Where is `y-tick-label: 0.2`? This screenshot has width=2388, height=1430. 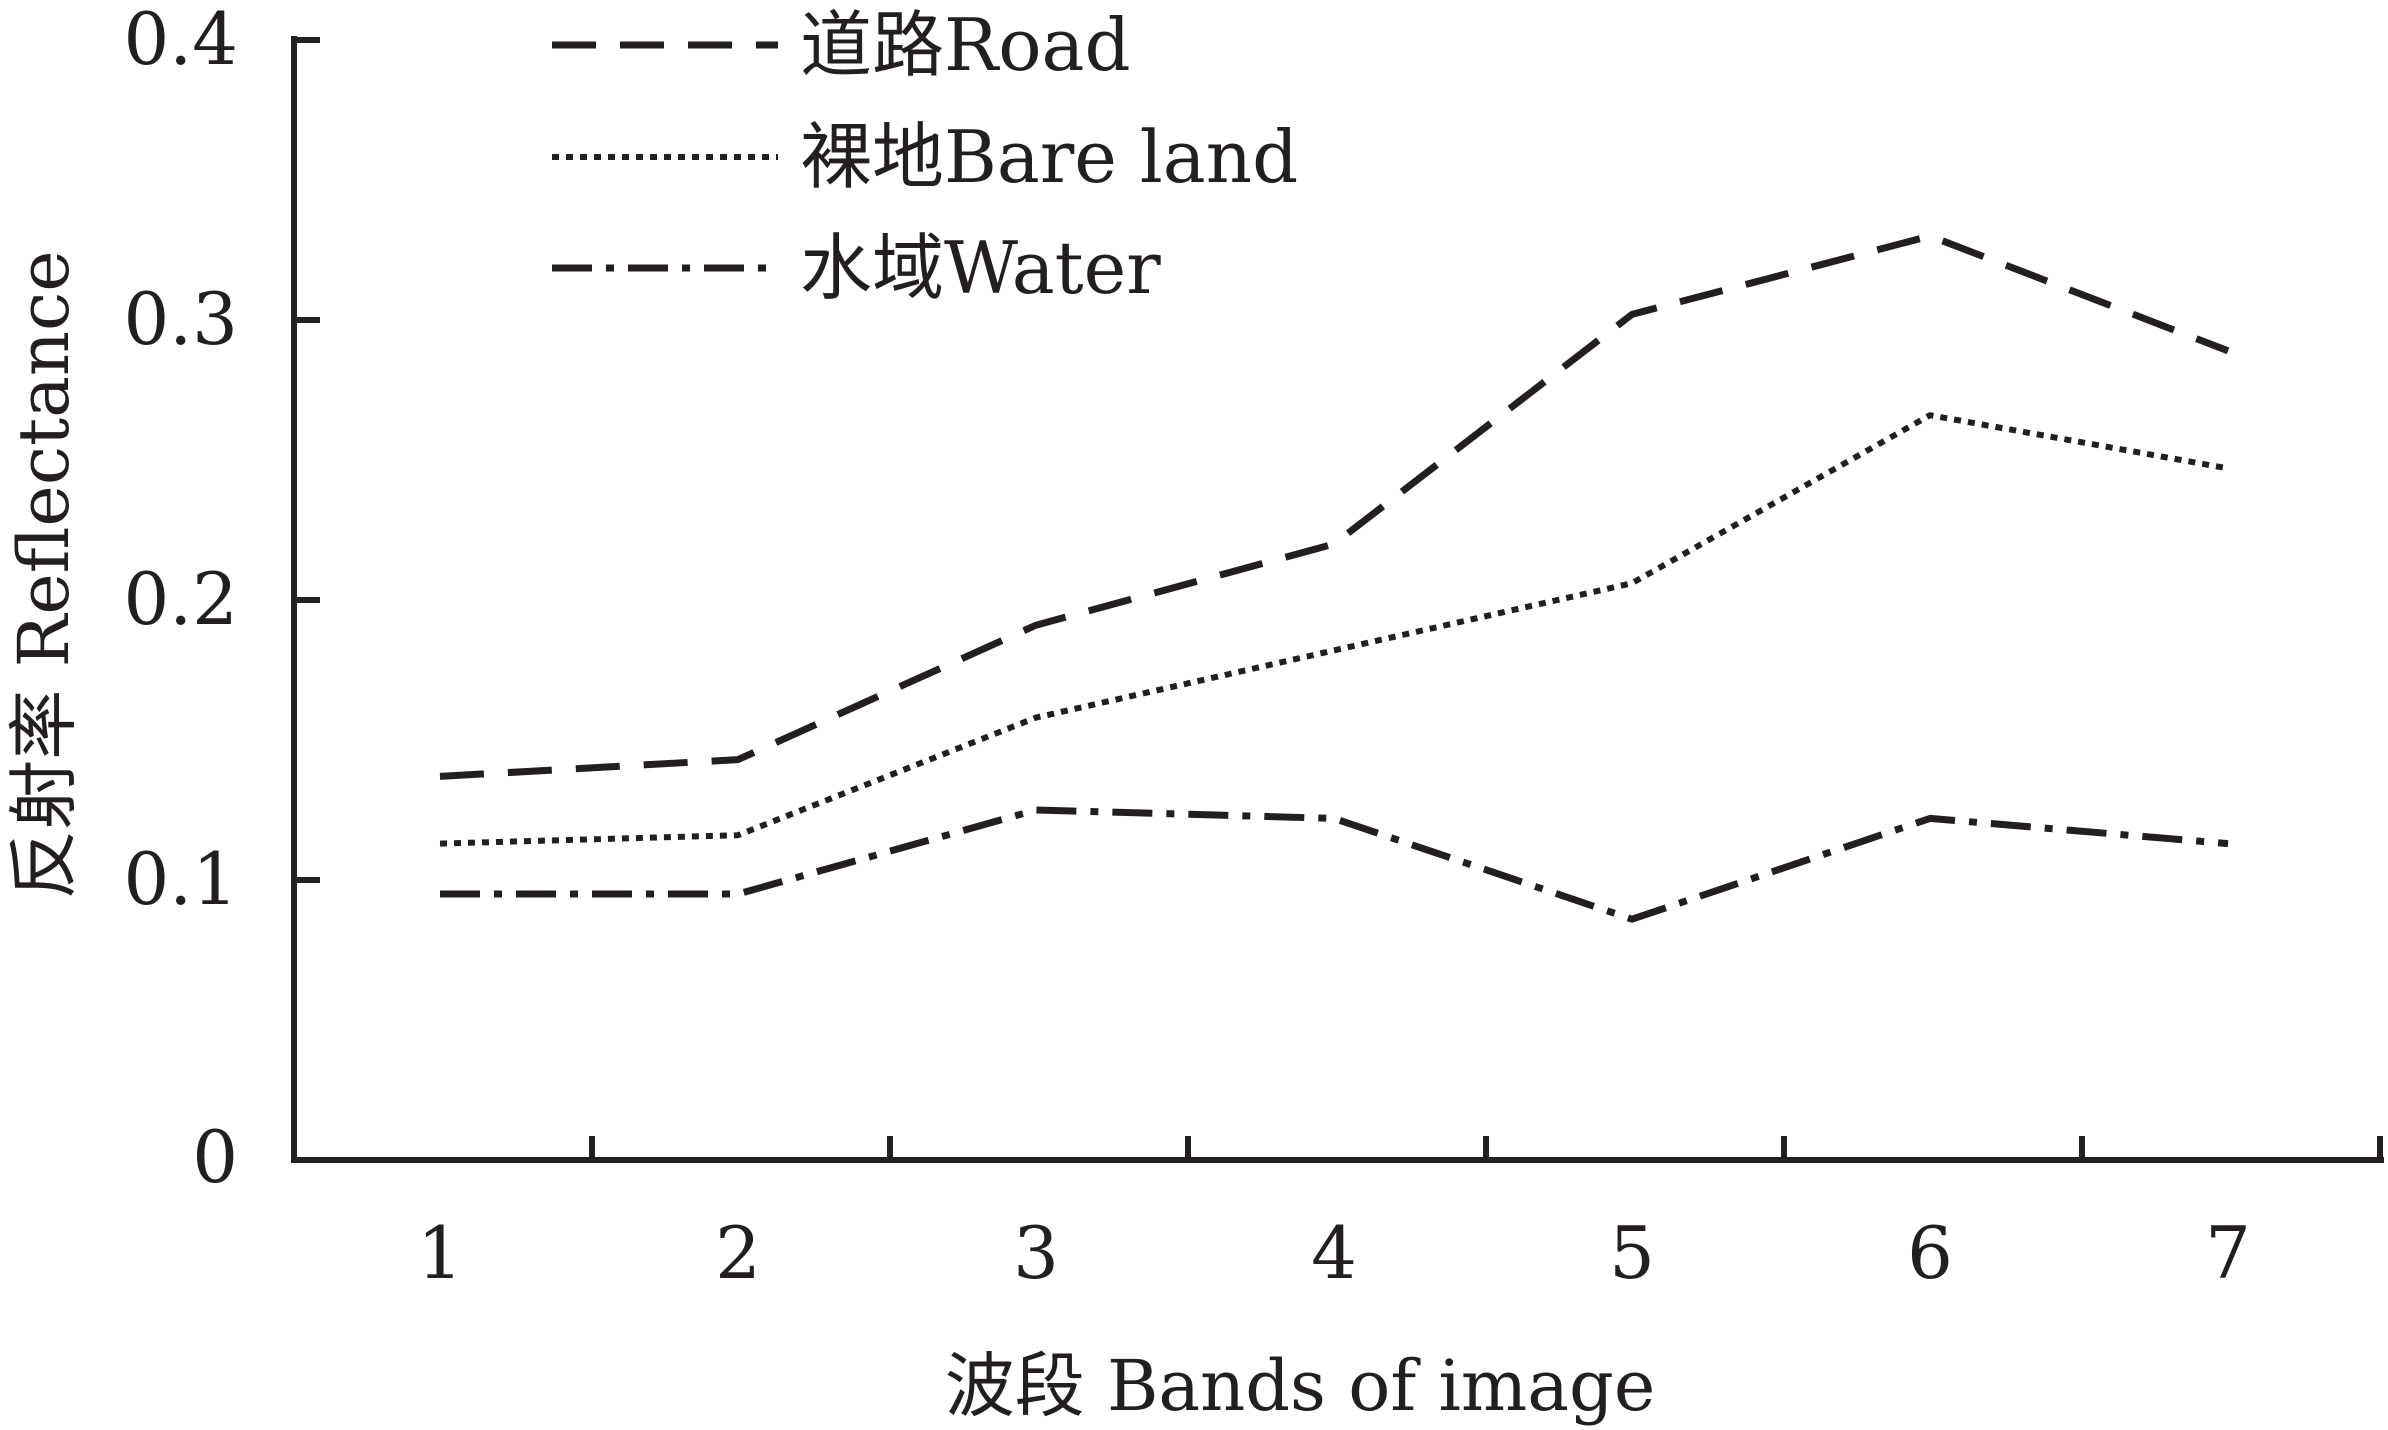
y-tick-label: 0.2 is located at coordinates (180, 599).